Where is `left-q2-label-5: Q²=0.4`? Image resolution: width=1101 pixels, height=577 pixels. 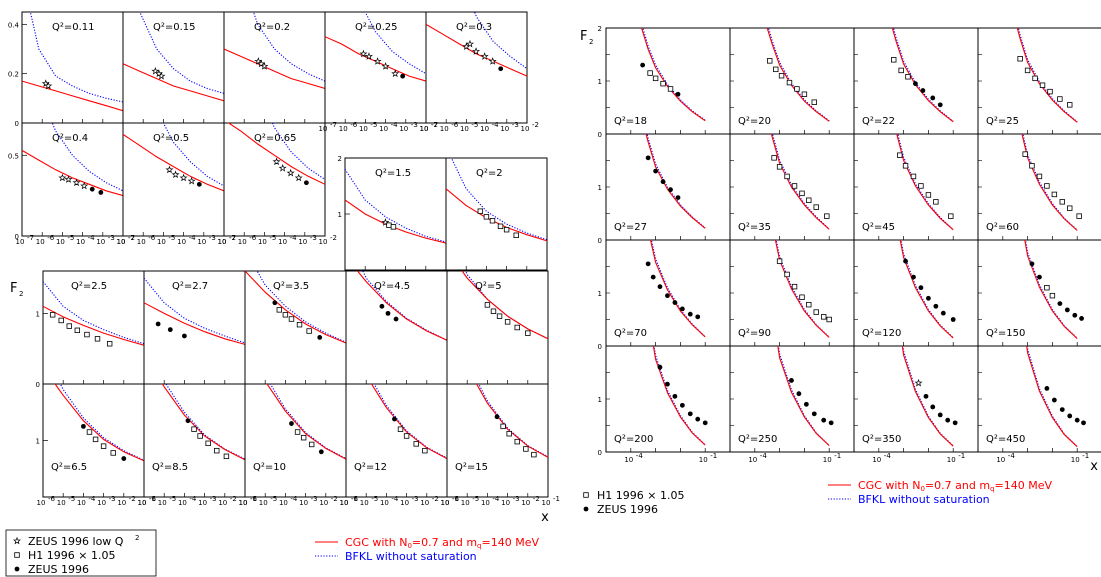 left-q2-label-5: Q²=0.4 is located at coordinates (70, 138).